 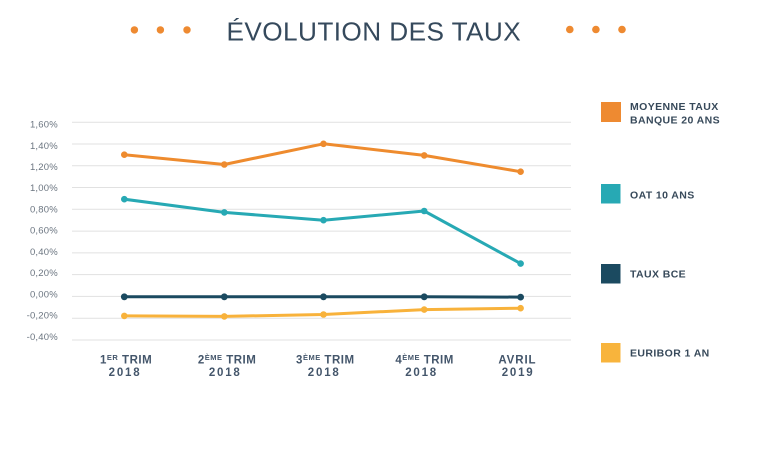 What do you see at coordinates (675, 121) in the screenshot?
I see `svg-text: BANQUE 20 ANS` at bounding box center [675, 121].